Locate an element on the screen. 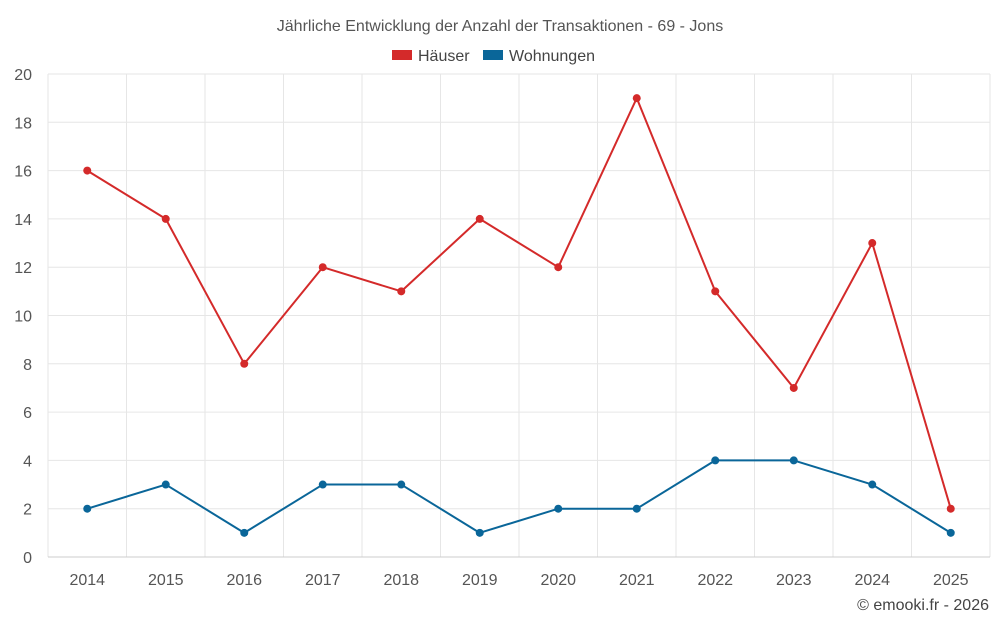  legend-item-wohnungen: Wohnungen is located at coordinates (539, 56).